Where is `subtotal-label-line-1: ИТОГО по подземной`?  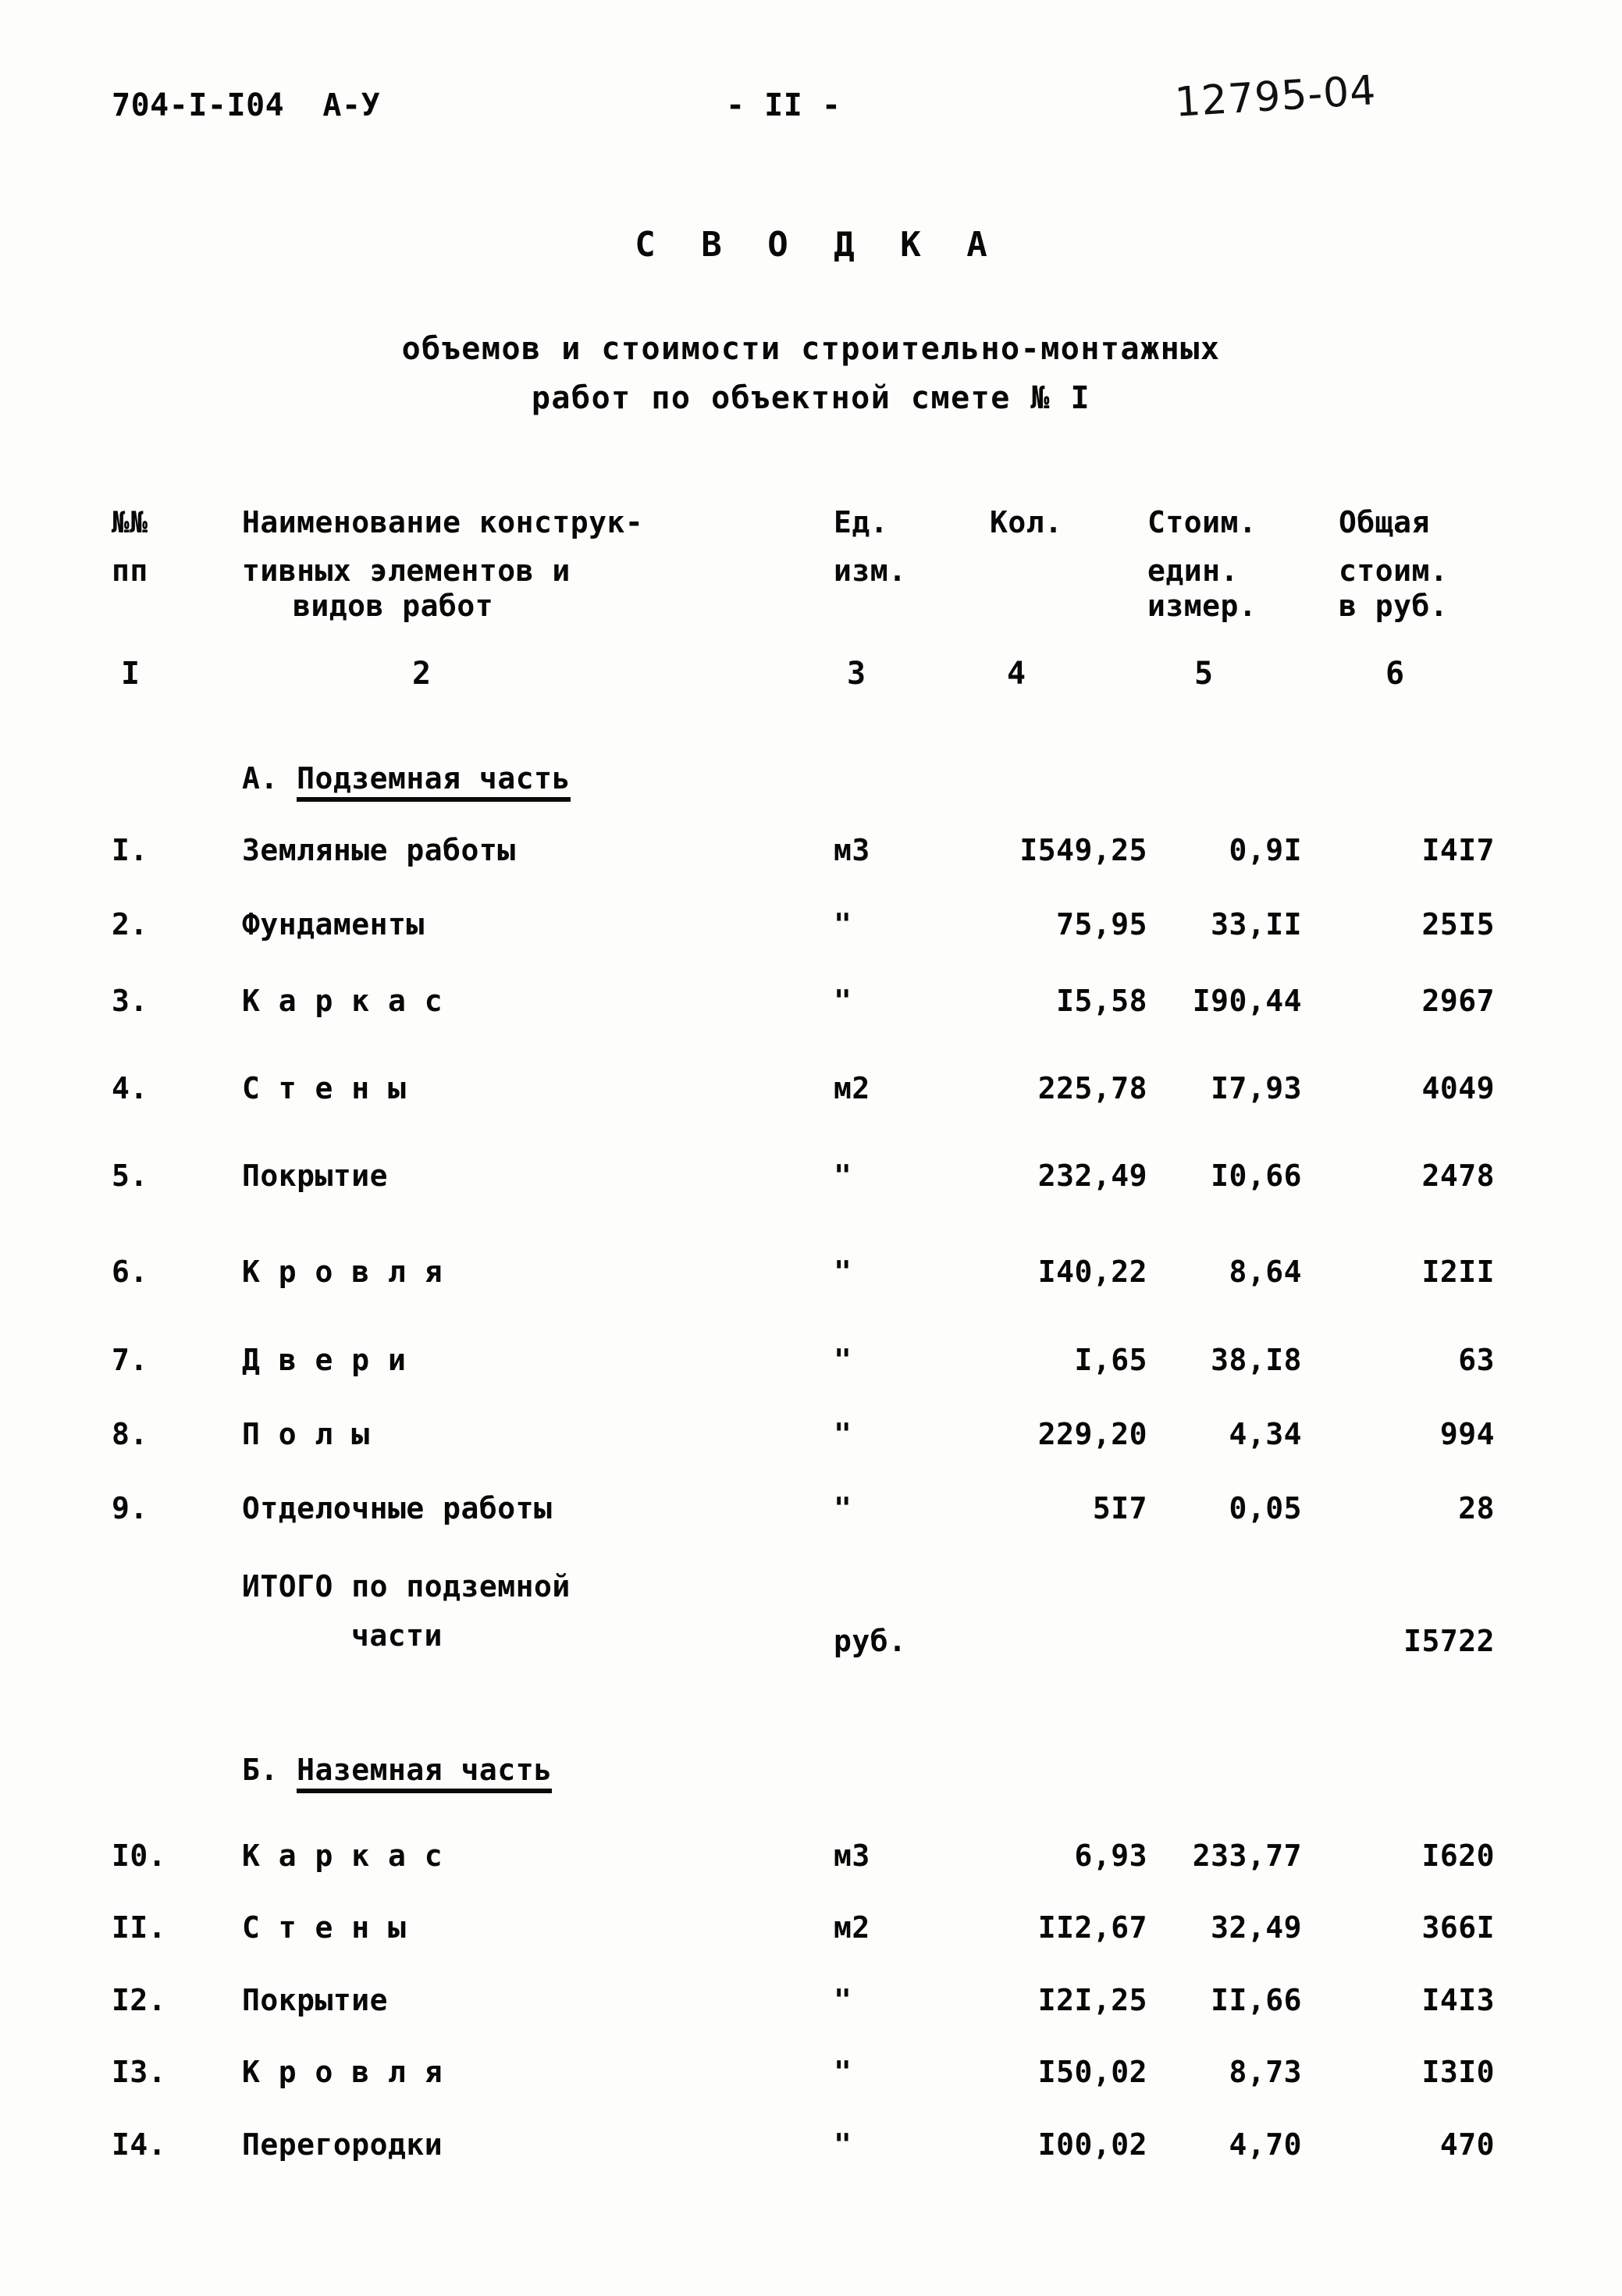 subtotal-label-line-1: ИТОГО по подземной is located at coordinates (406, 1586).